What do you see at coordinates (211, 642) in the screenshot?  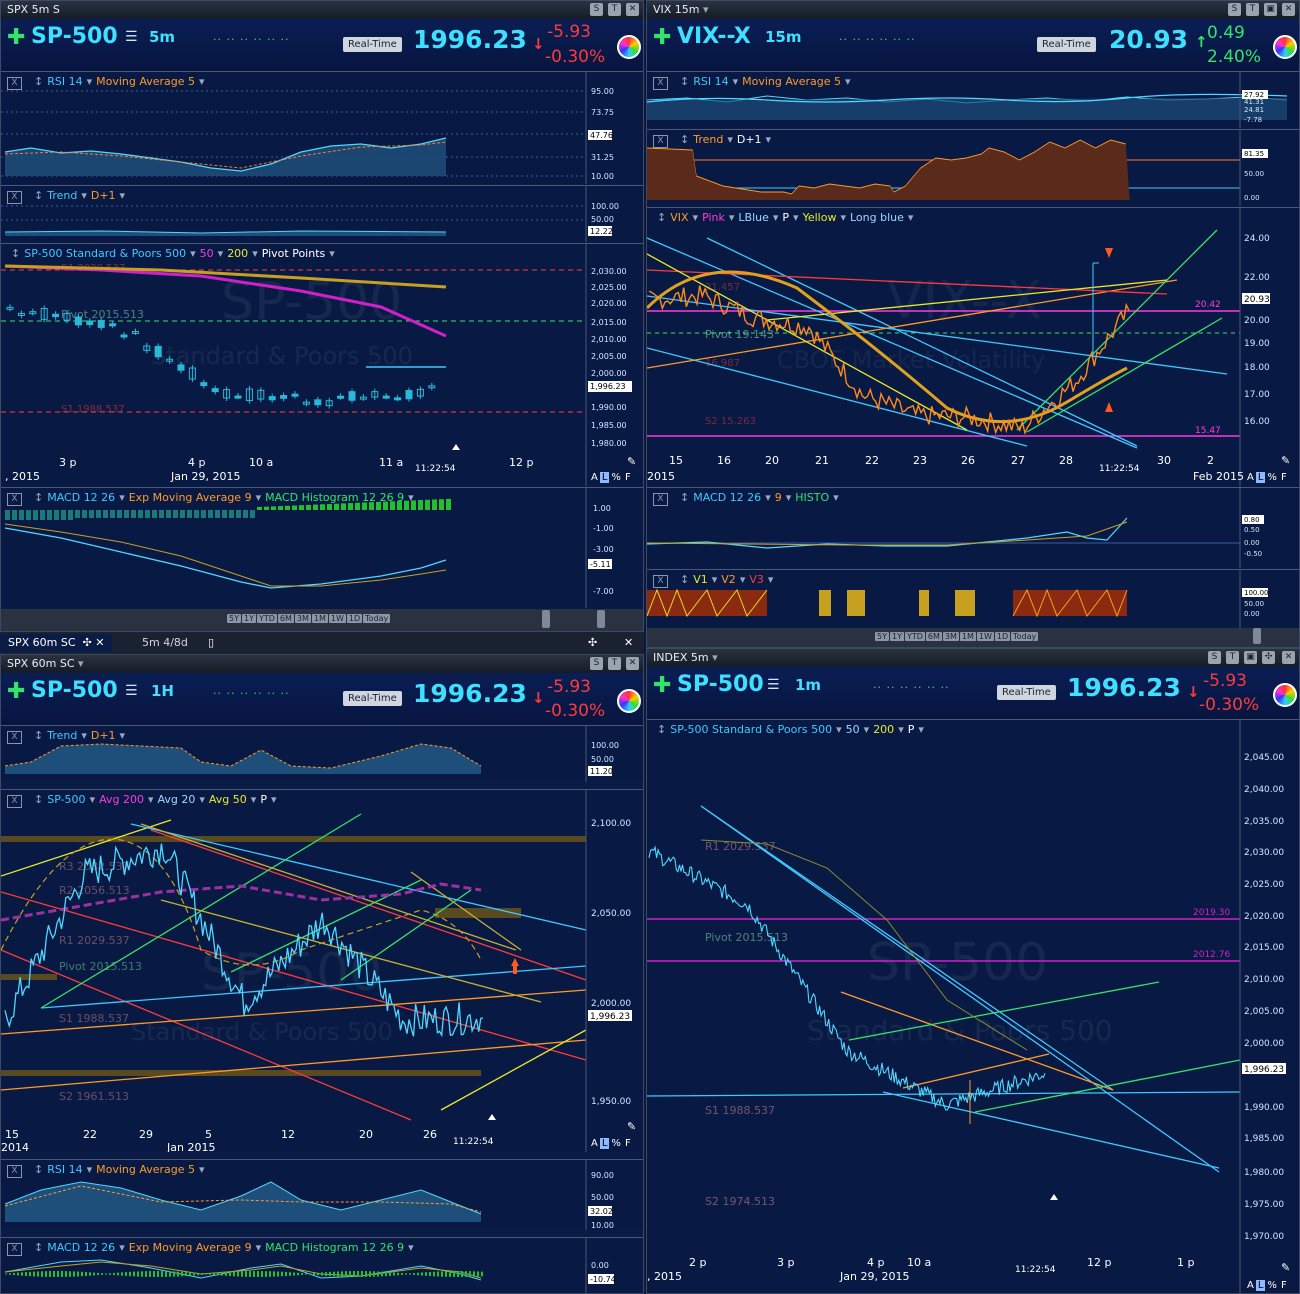 I see `new-tab-icon: ▯` at bounding box center [211, 642].